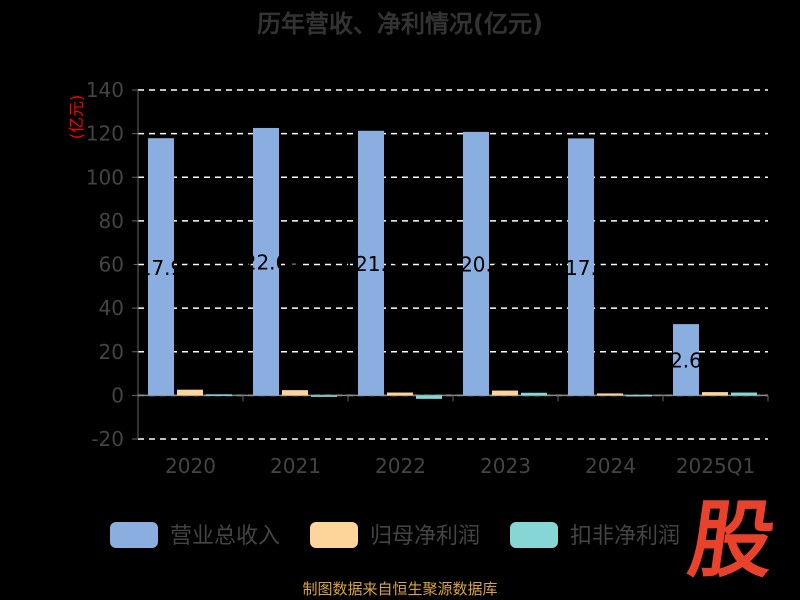 Image resolution: width=800 pixels, height=600 pixels. What do you see at coordinates (111, 352) in the screenshot?
I see `y-tick-label: 20` at bounding box center [111, 352].